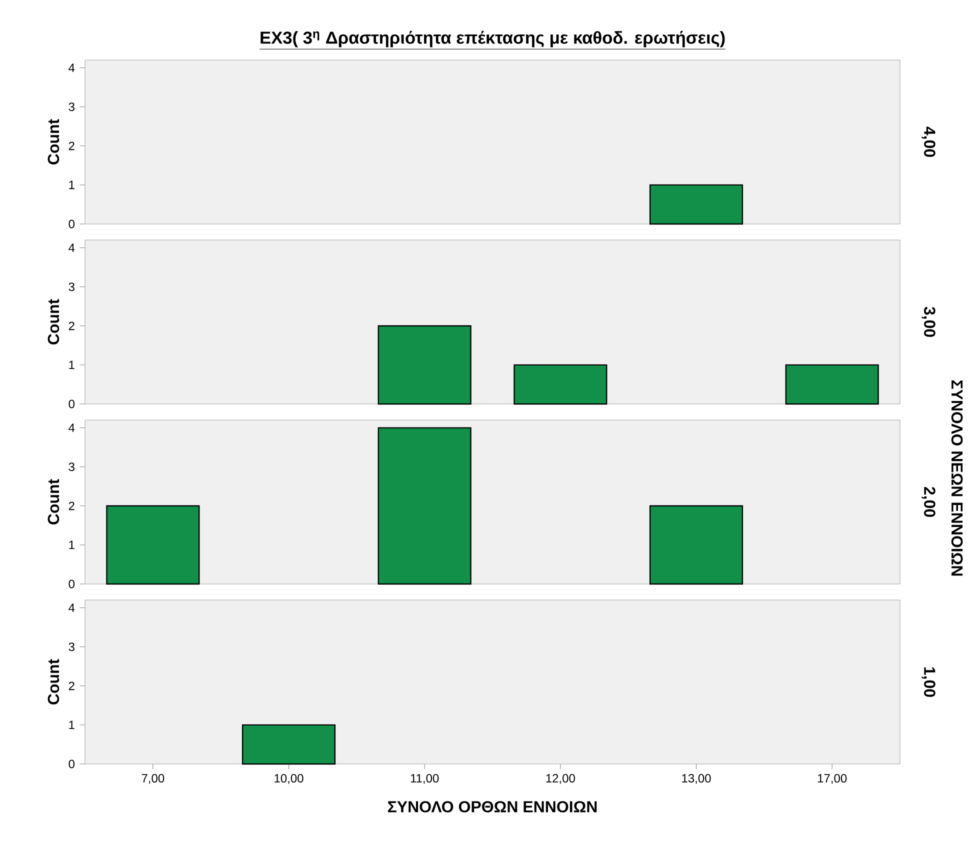 The height and width of the screenshot is (841, 973). What do you see at coordinates (560, 779) in the screenshot?
I see `x-tick-label: 12,00` at bounding box center [560, 779].